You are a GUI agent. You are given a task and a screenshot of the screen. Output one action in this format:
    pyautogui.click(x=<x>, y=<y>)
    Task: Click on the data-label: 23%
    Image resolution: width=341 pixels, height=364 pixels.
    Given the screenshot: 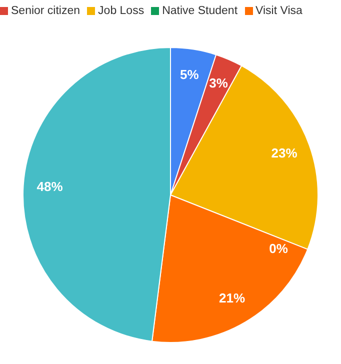 What is the action you would take?
    pyautogui.click(x=284, y=153)
    